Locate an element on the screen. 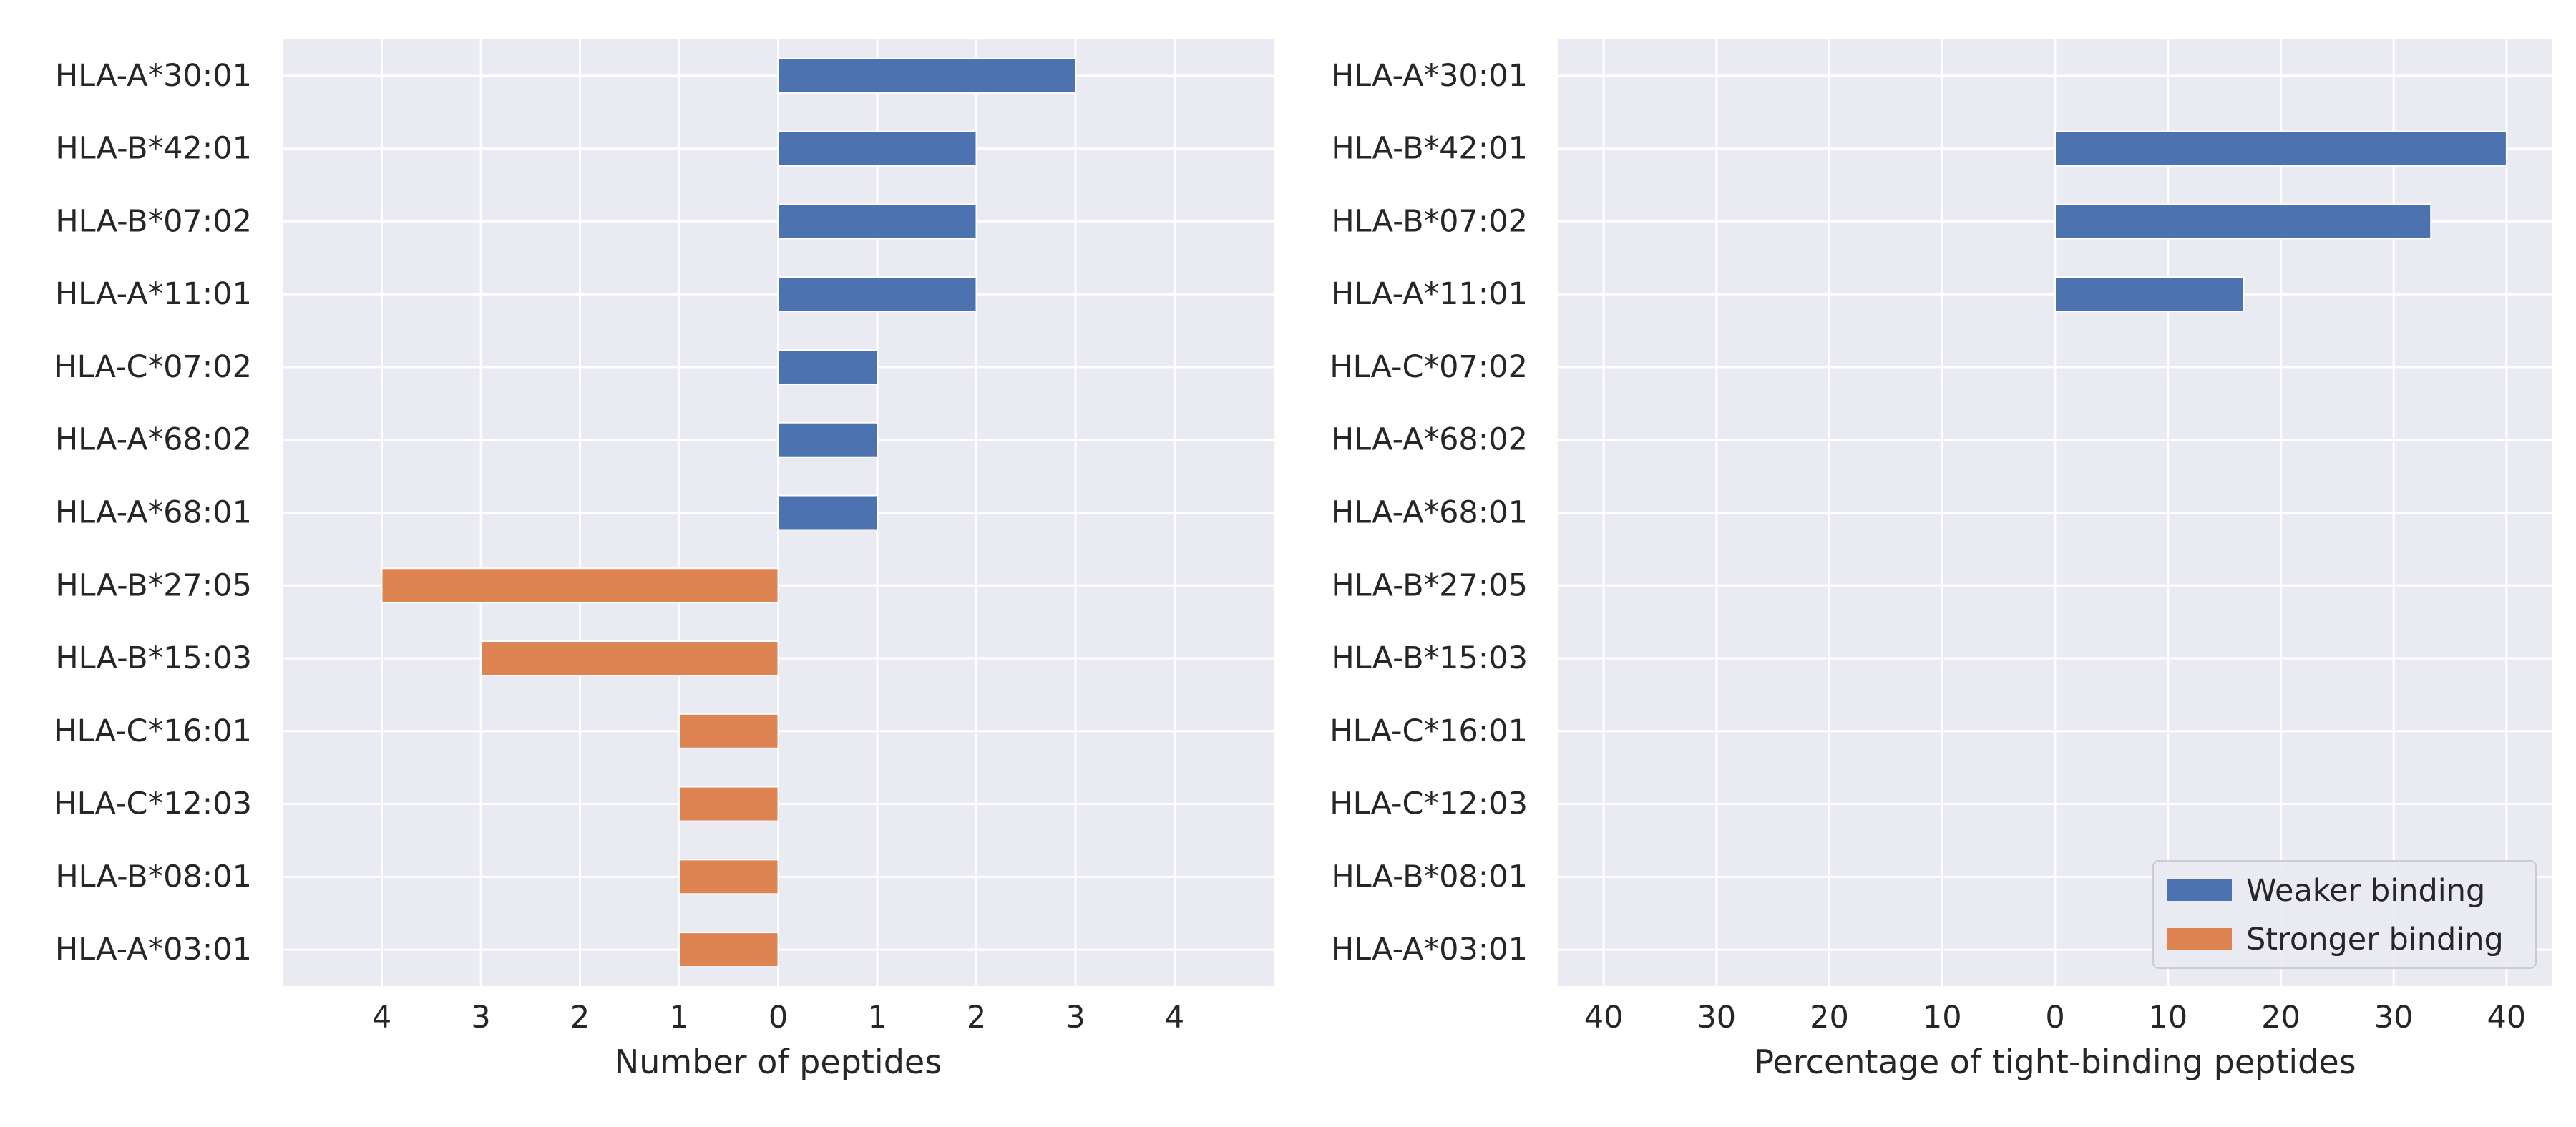  bar-stronger-HLA-B*15:03 is located at coordinates (629, 658).